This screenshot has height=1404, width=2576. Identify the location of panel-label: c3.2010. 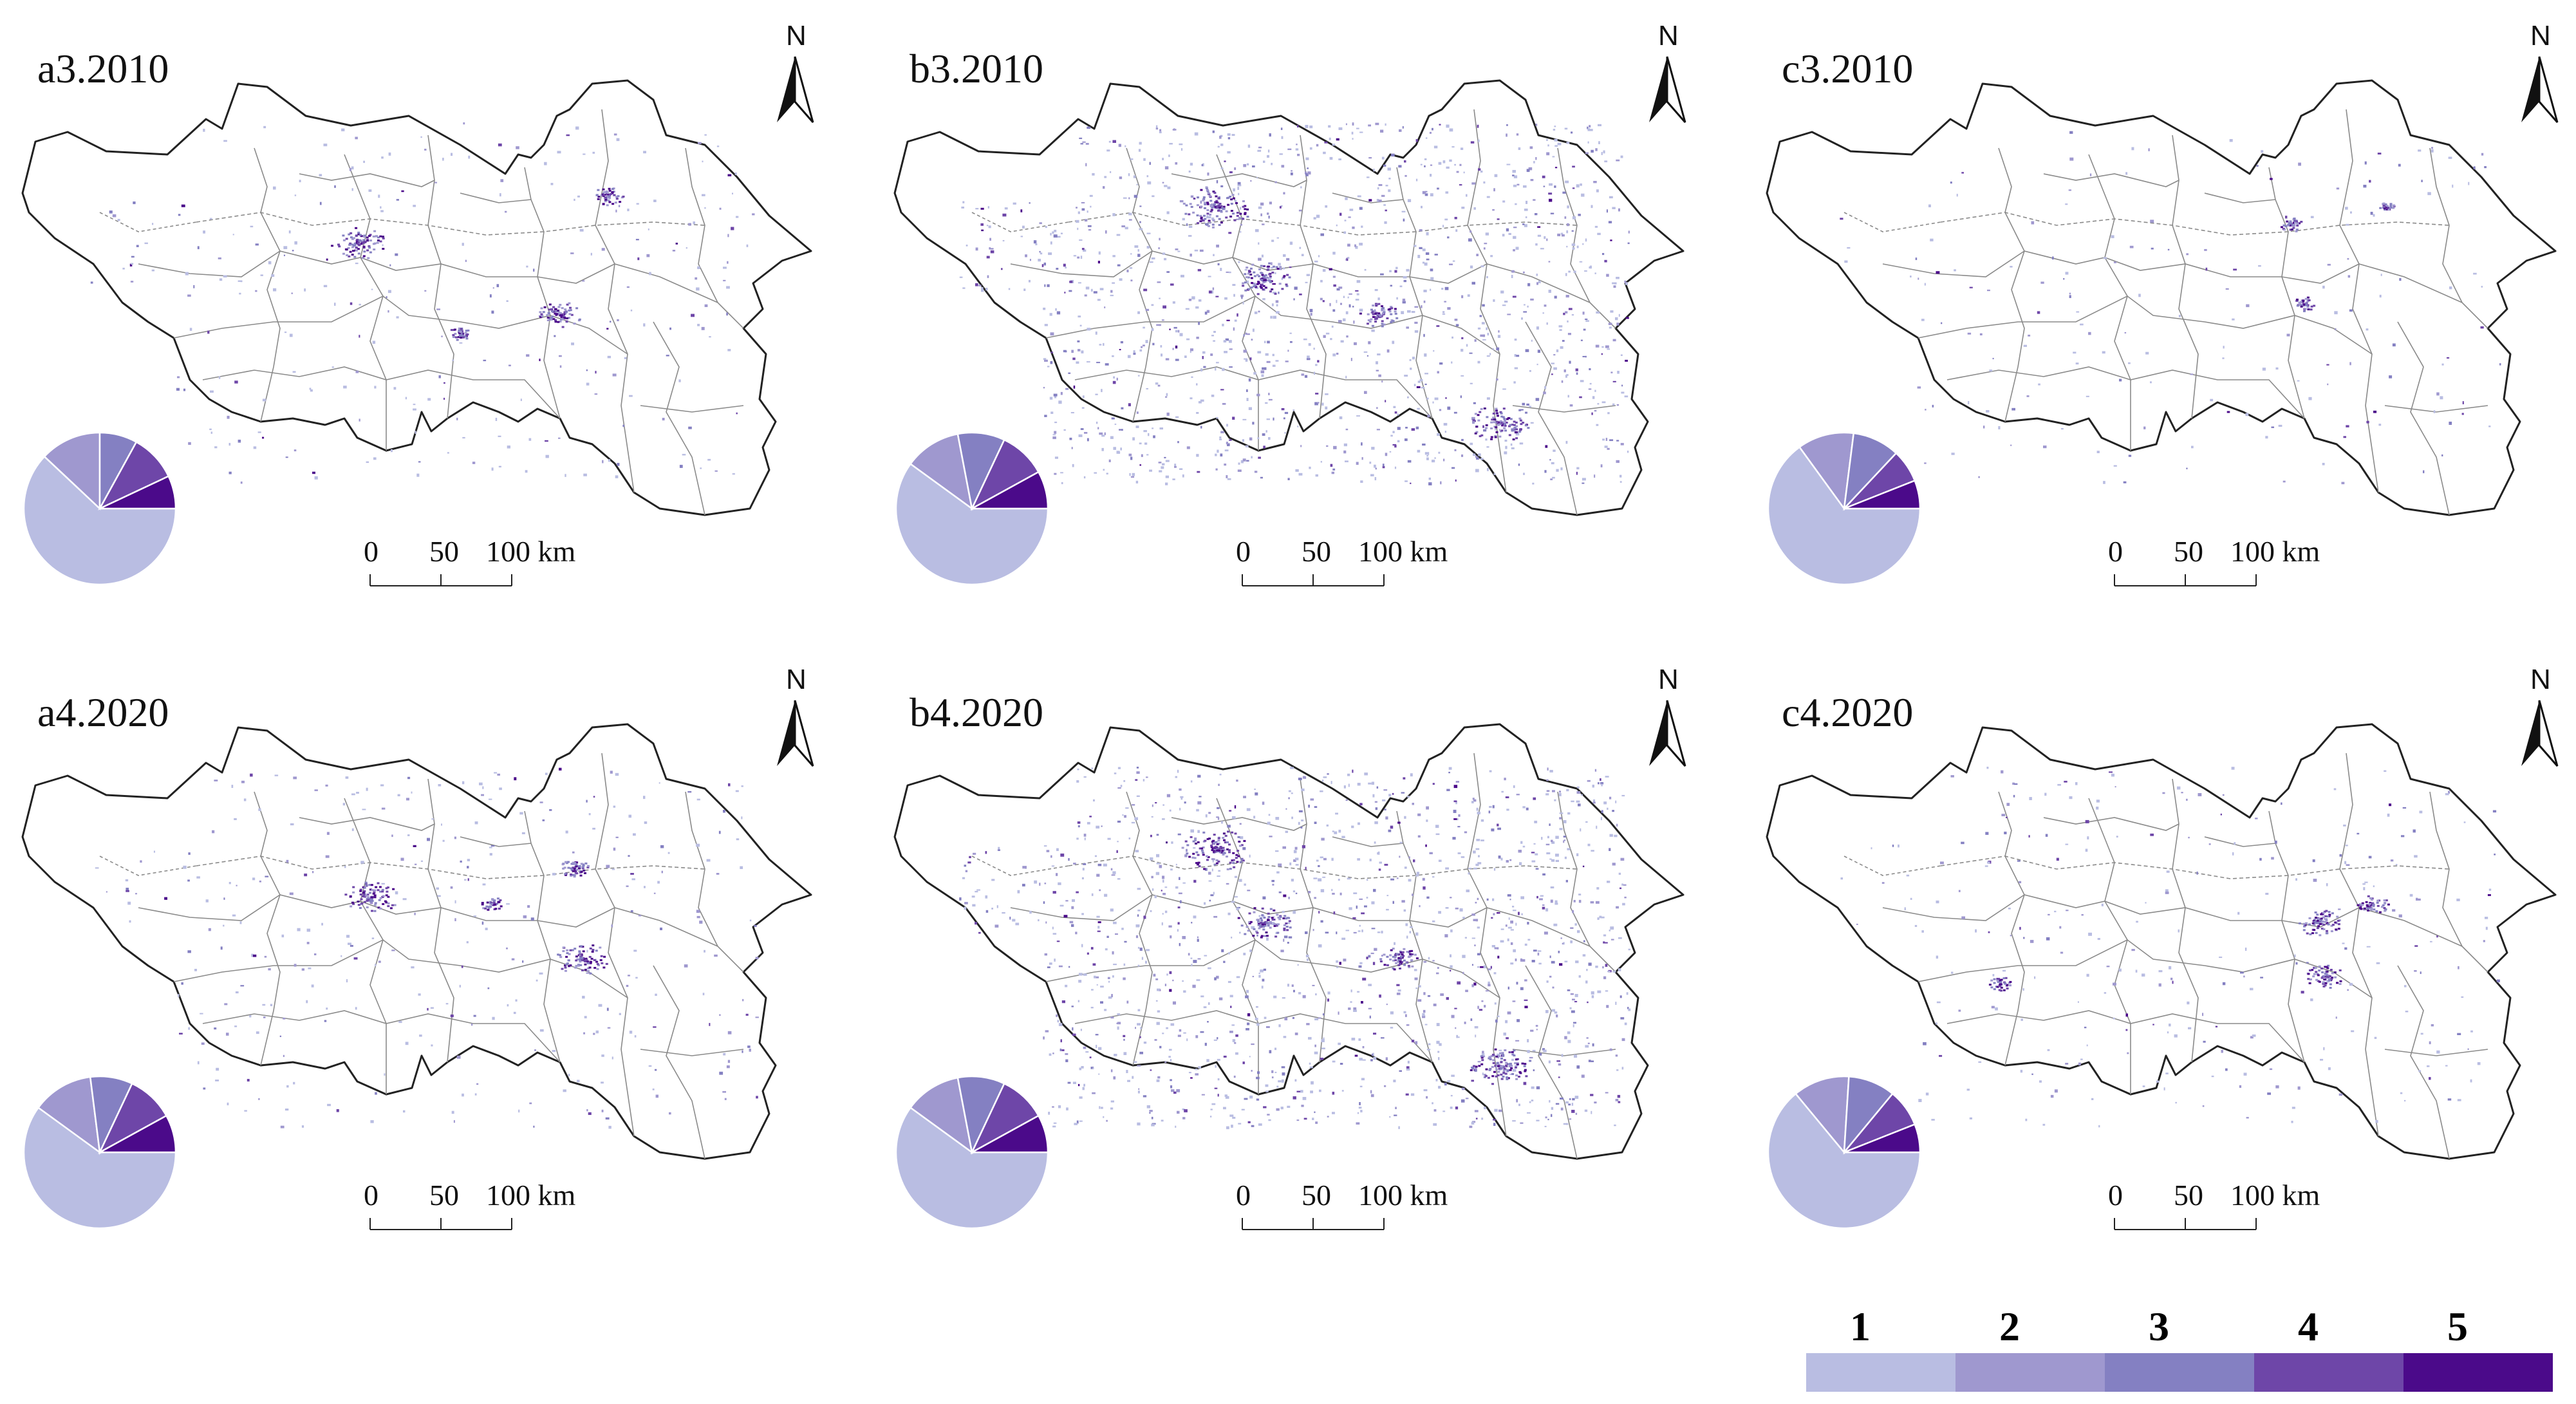
(1847, 68).